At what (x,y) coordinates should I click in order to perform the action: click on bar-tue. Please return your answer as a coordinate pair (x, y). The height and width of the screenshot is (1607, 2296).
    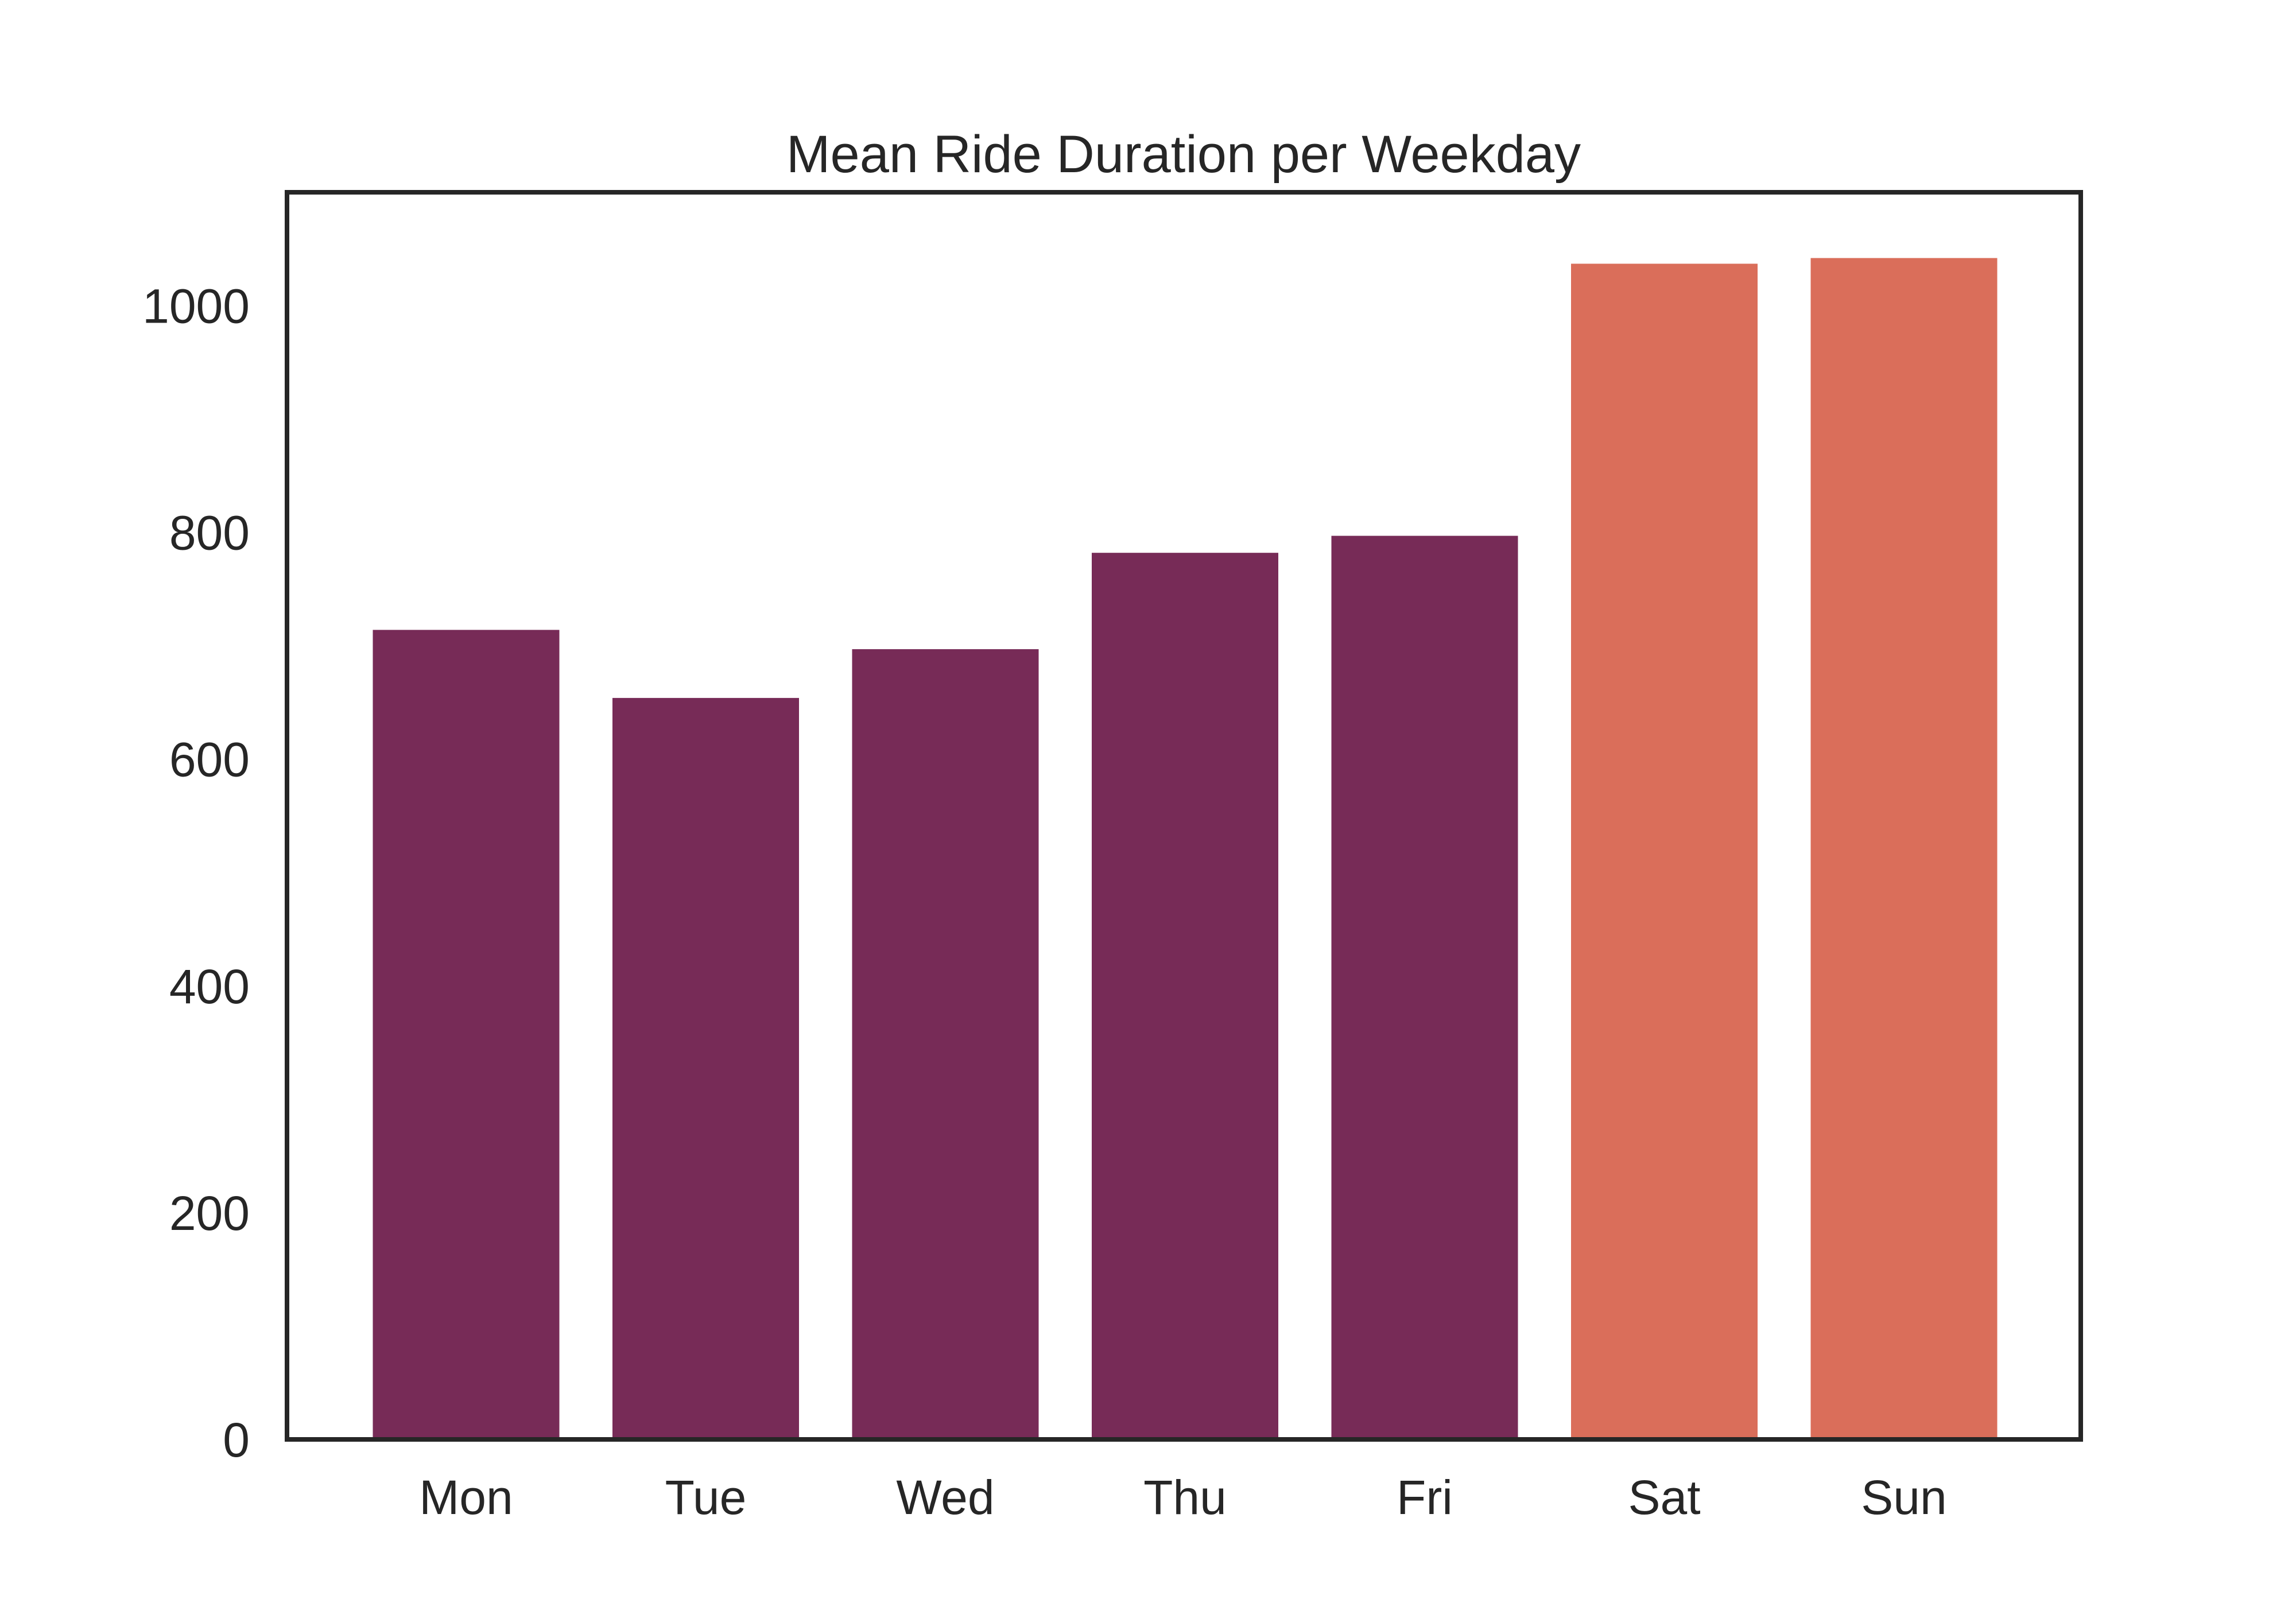
    Looking at the image, I should click on (705, 1068).